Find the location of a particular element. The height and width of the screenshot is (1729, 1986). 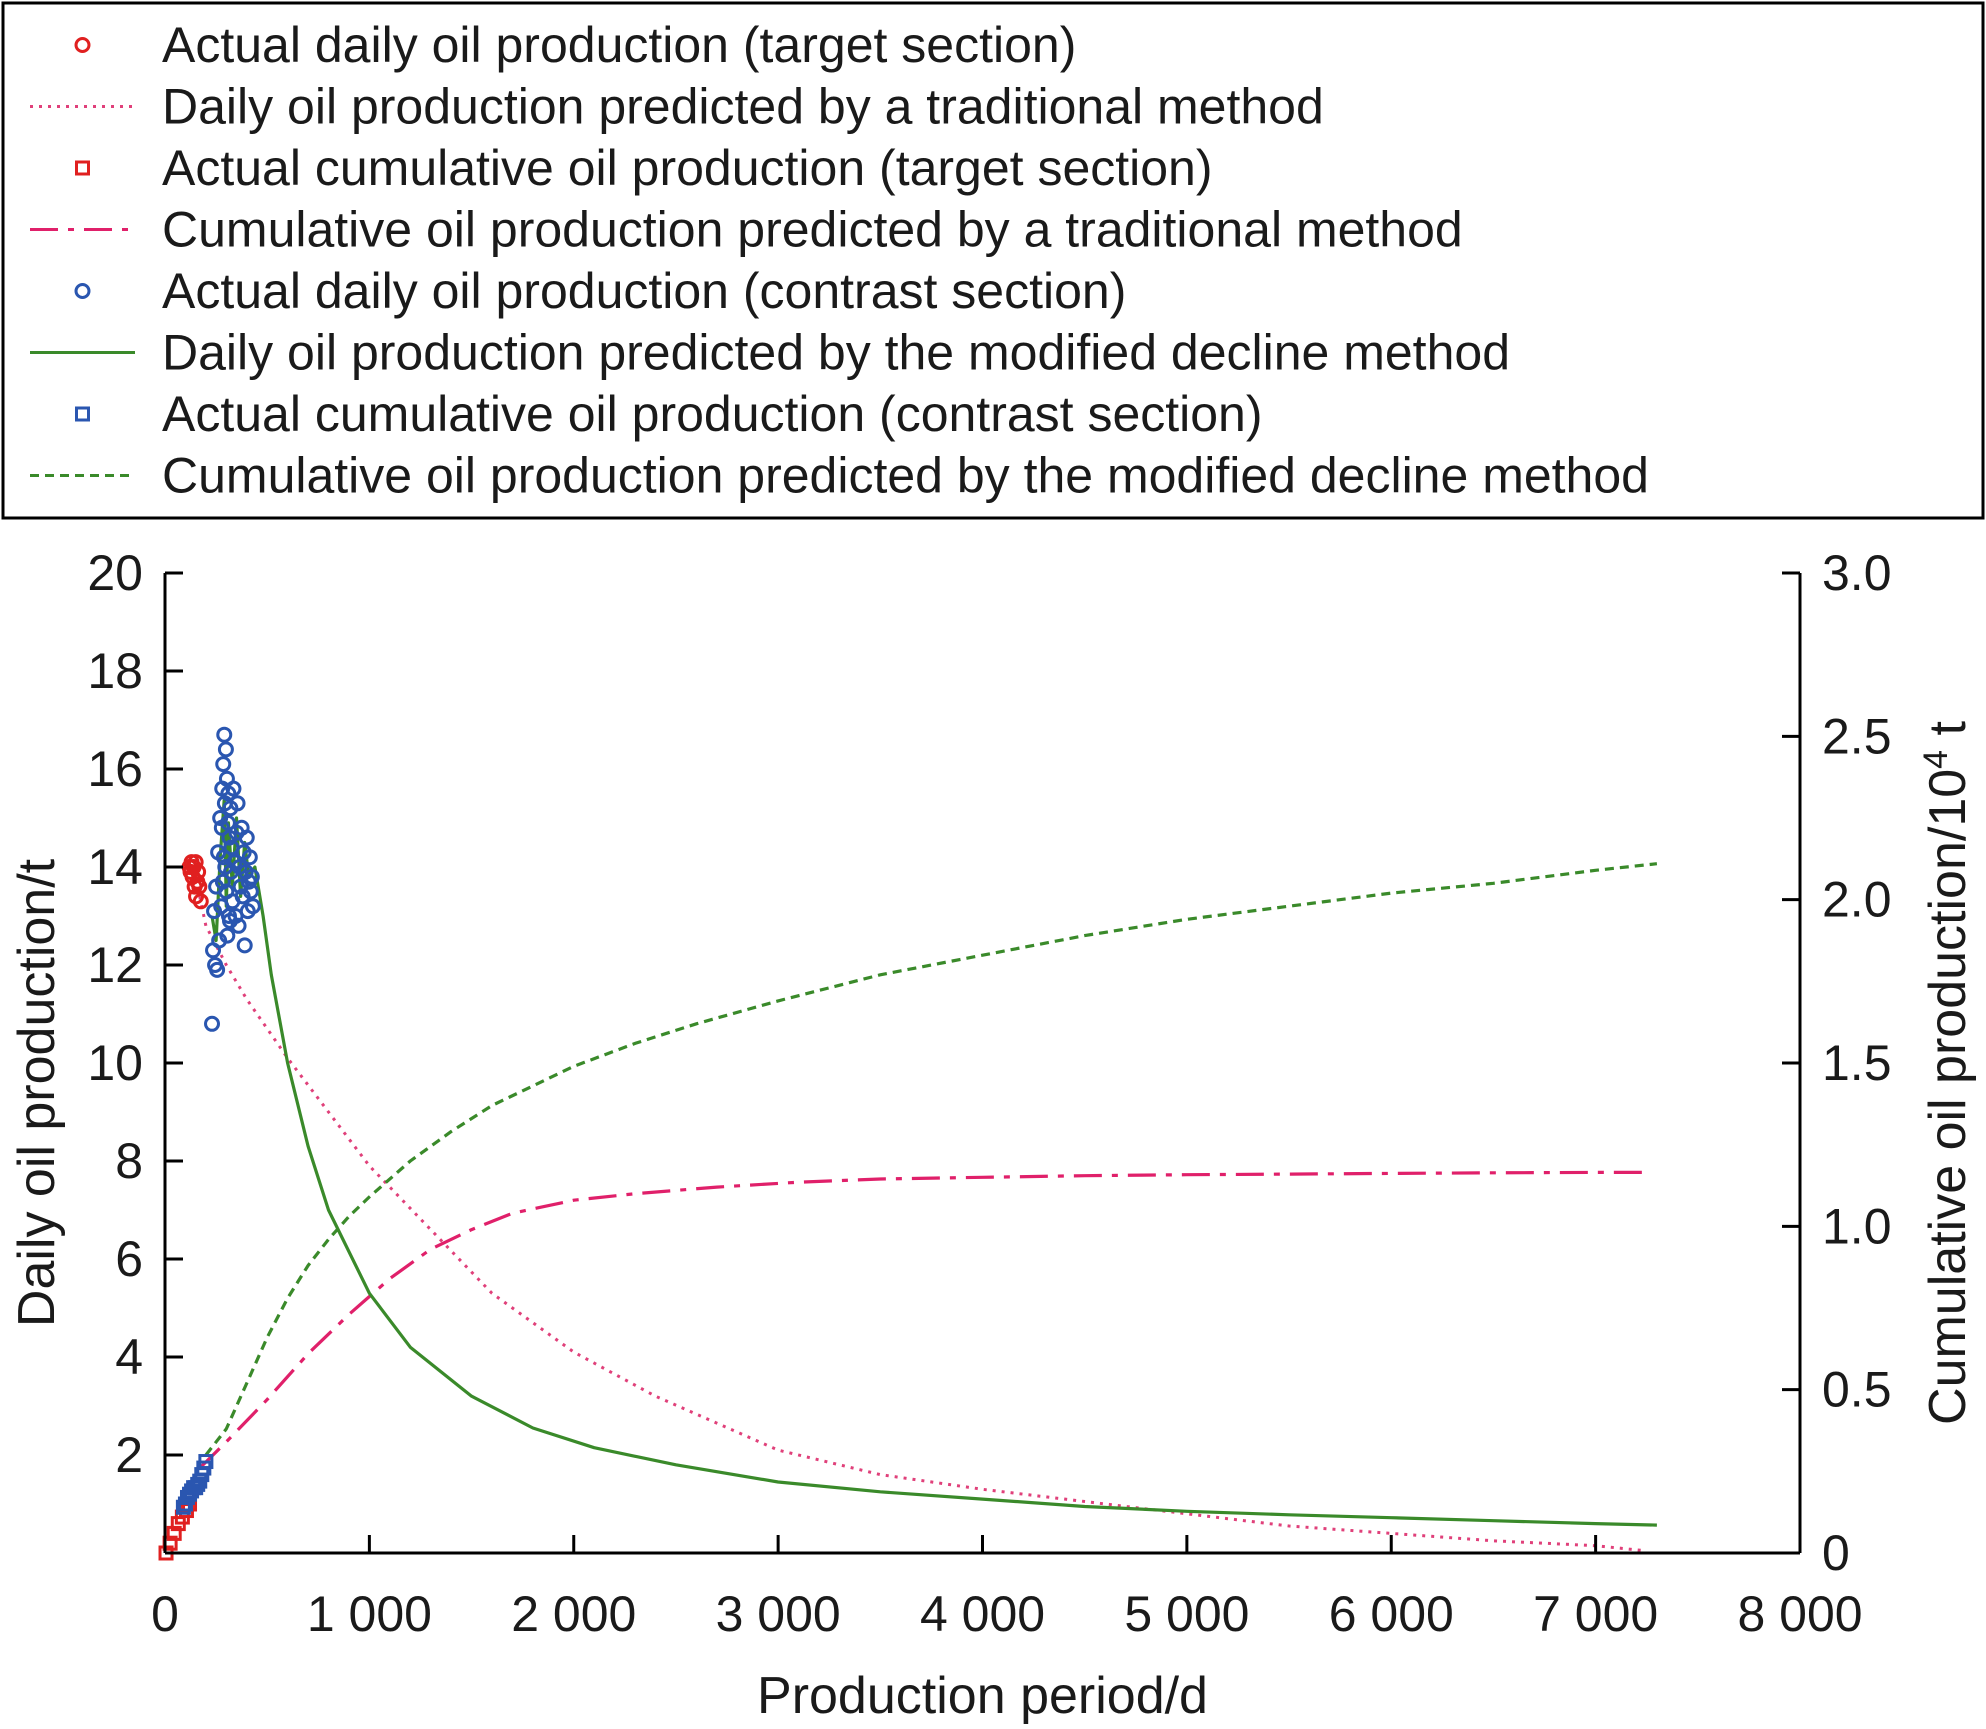

y-tick-label-left: 18 is located at coordinates (115, 671).